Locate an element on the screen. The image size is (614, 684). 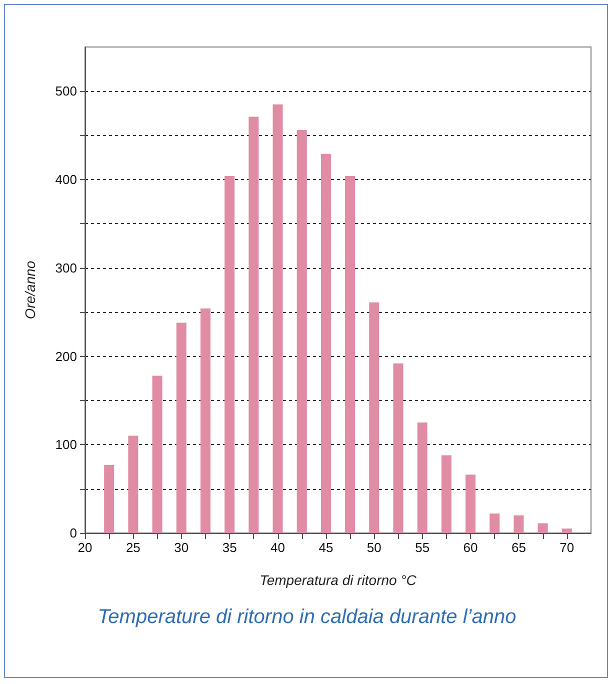
x-tick-label: 20 is located at coordinates (85, 547).